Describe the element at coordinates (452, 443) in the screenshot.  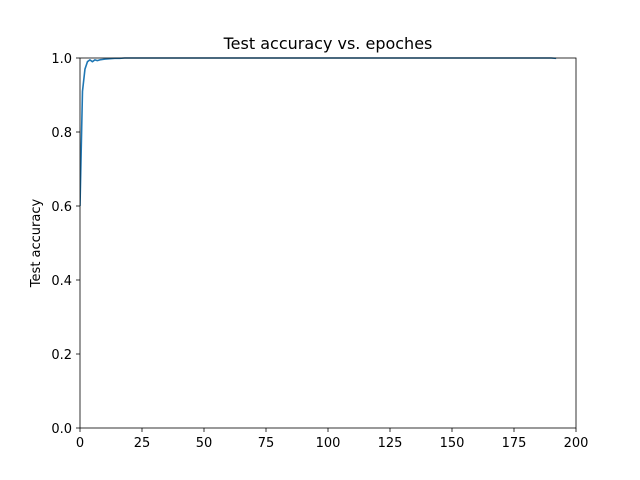
I see `x-tick-label: 150` at that location.